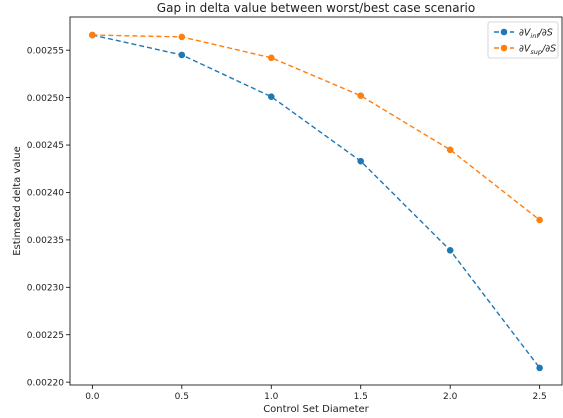  Describe the element at coordinates (45, 99) in the screenshot. I see `y-tick-label: 0.00250` at that location.